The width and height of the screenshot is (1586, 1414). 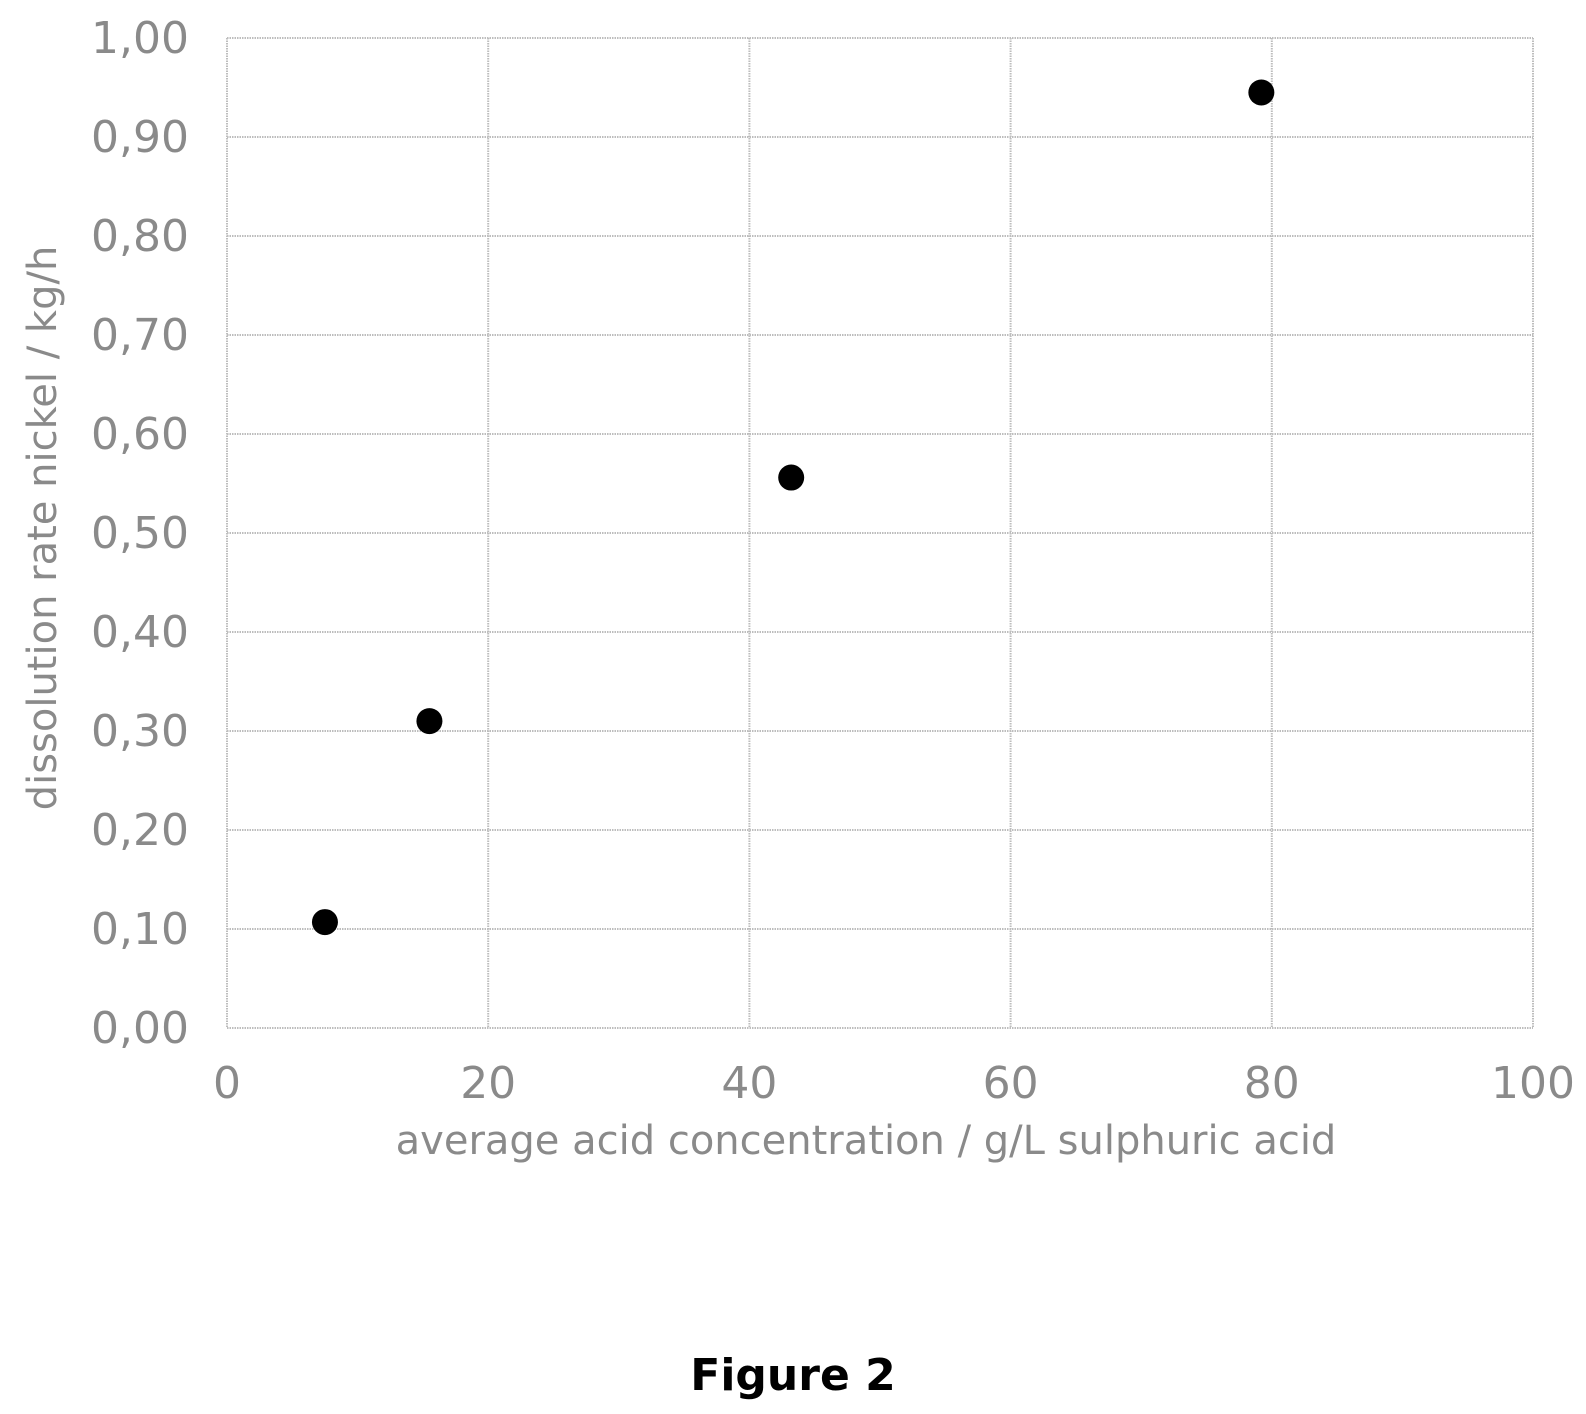 What do you see at coordinates (140, 137) in the screenshot?
I see `y-tick-label: 0,90` at bounding box center [140, 137].